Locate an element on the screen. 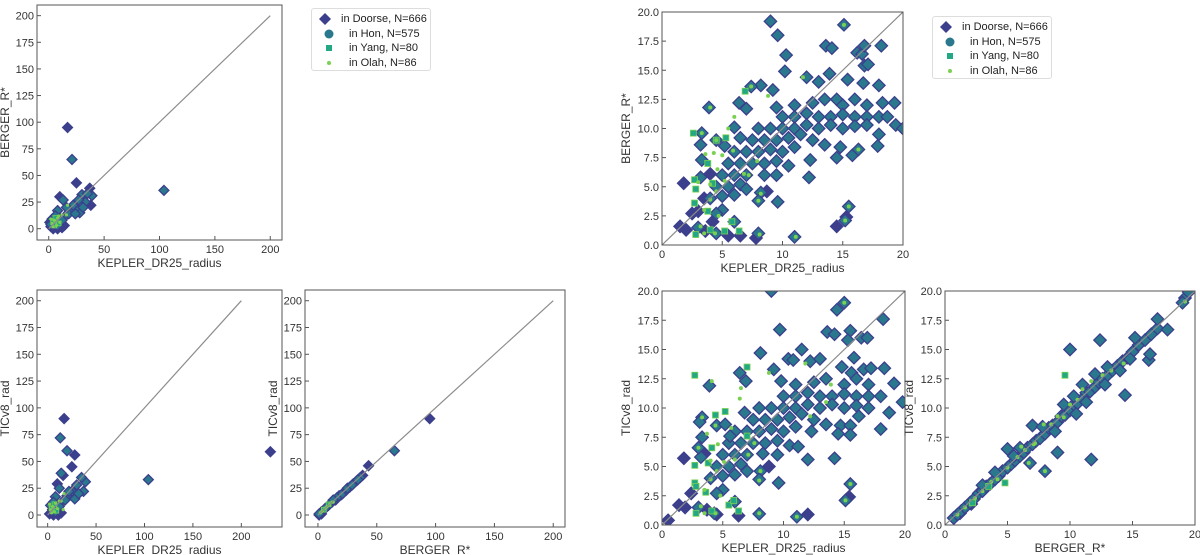  x-tick-label: 5 is located at coordinates (723, 535).